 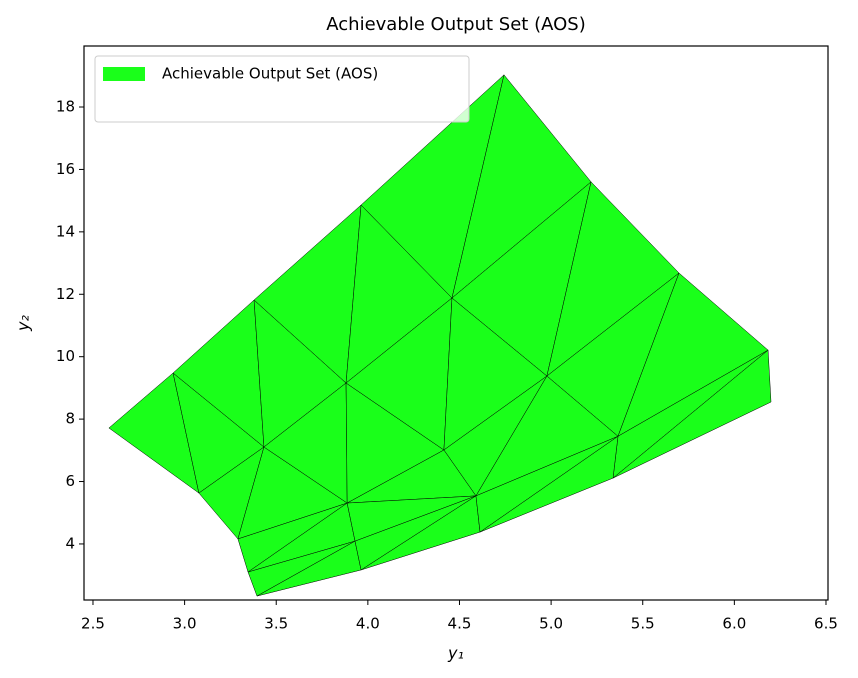 I want to click on y-tick-label: 8, so click(x=70, y=419).